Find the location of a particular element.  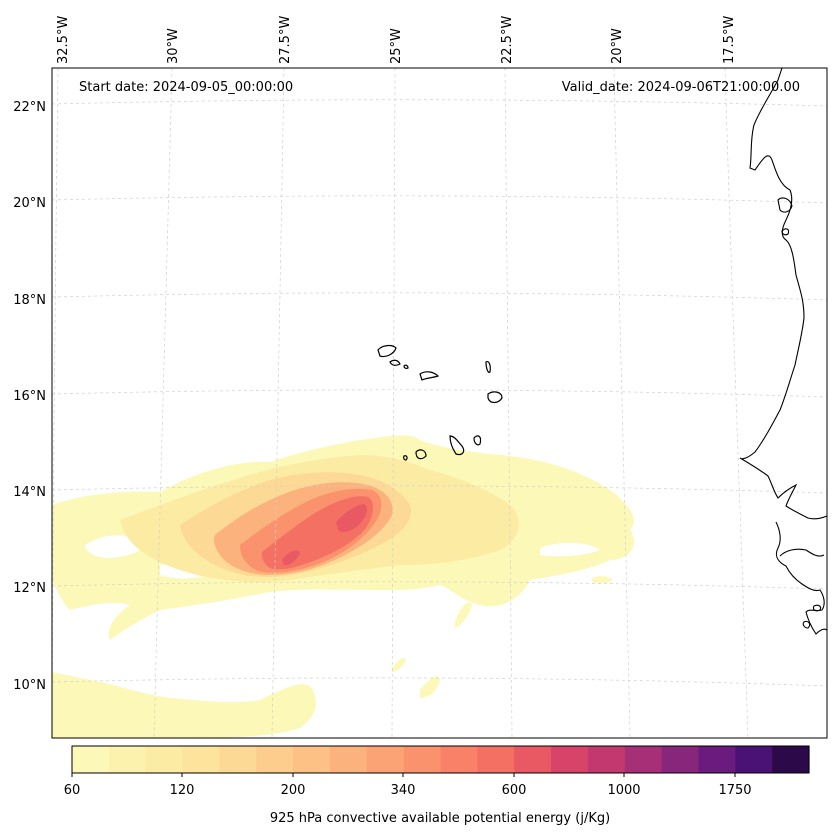

boa-vista is located at coordinates (495, 397).